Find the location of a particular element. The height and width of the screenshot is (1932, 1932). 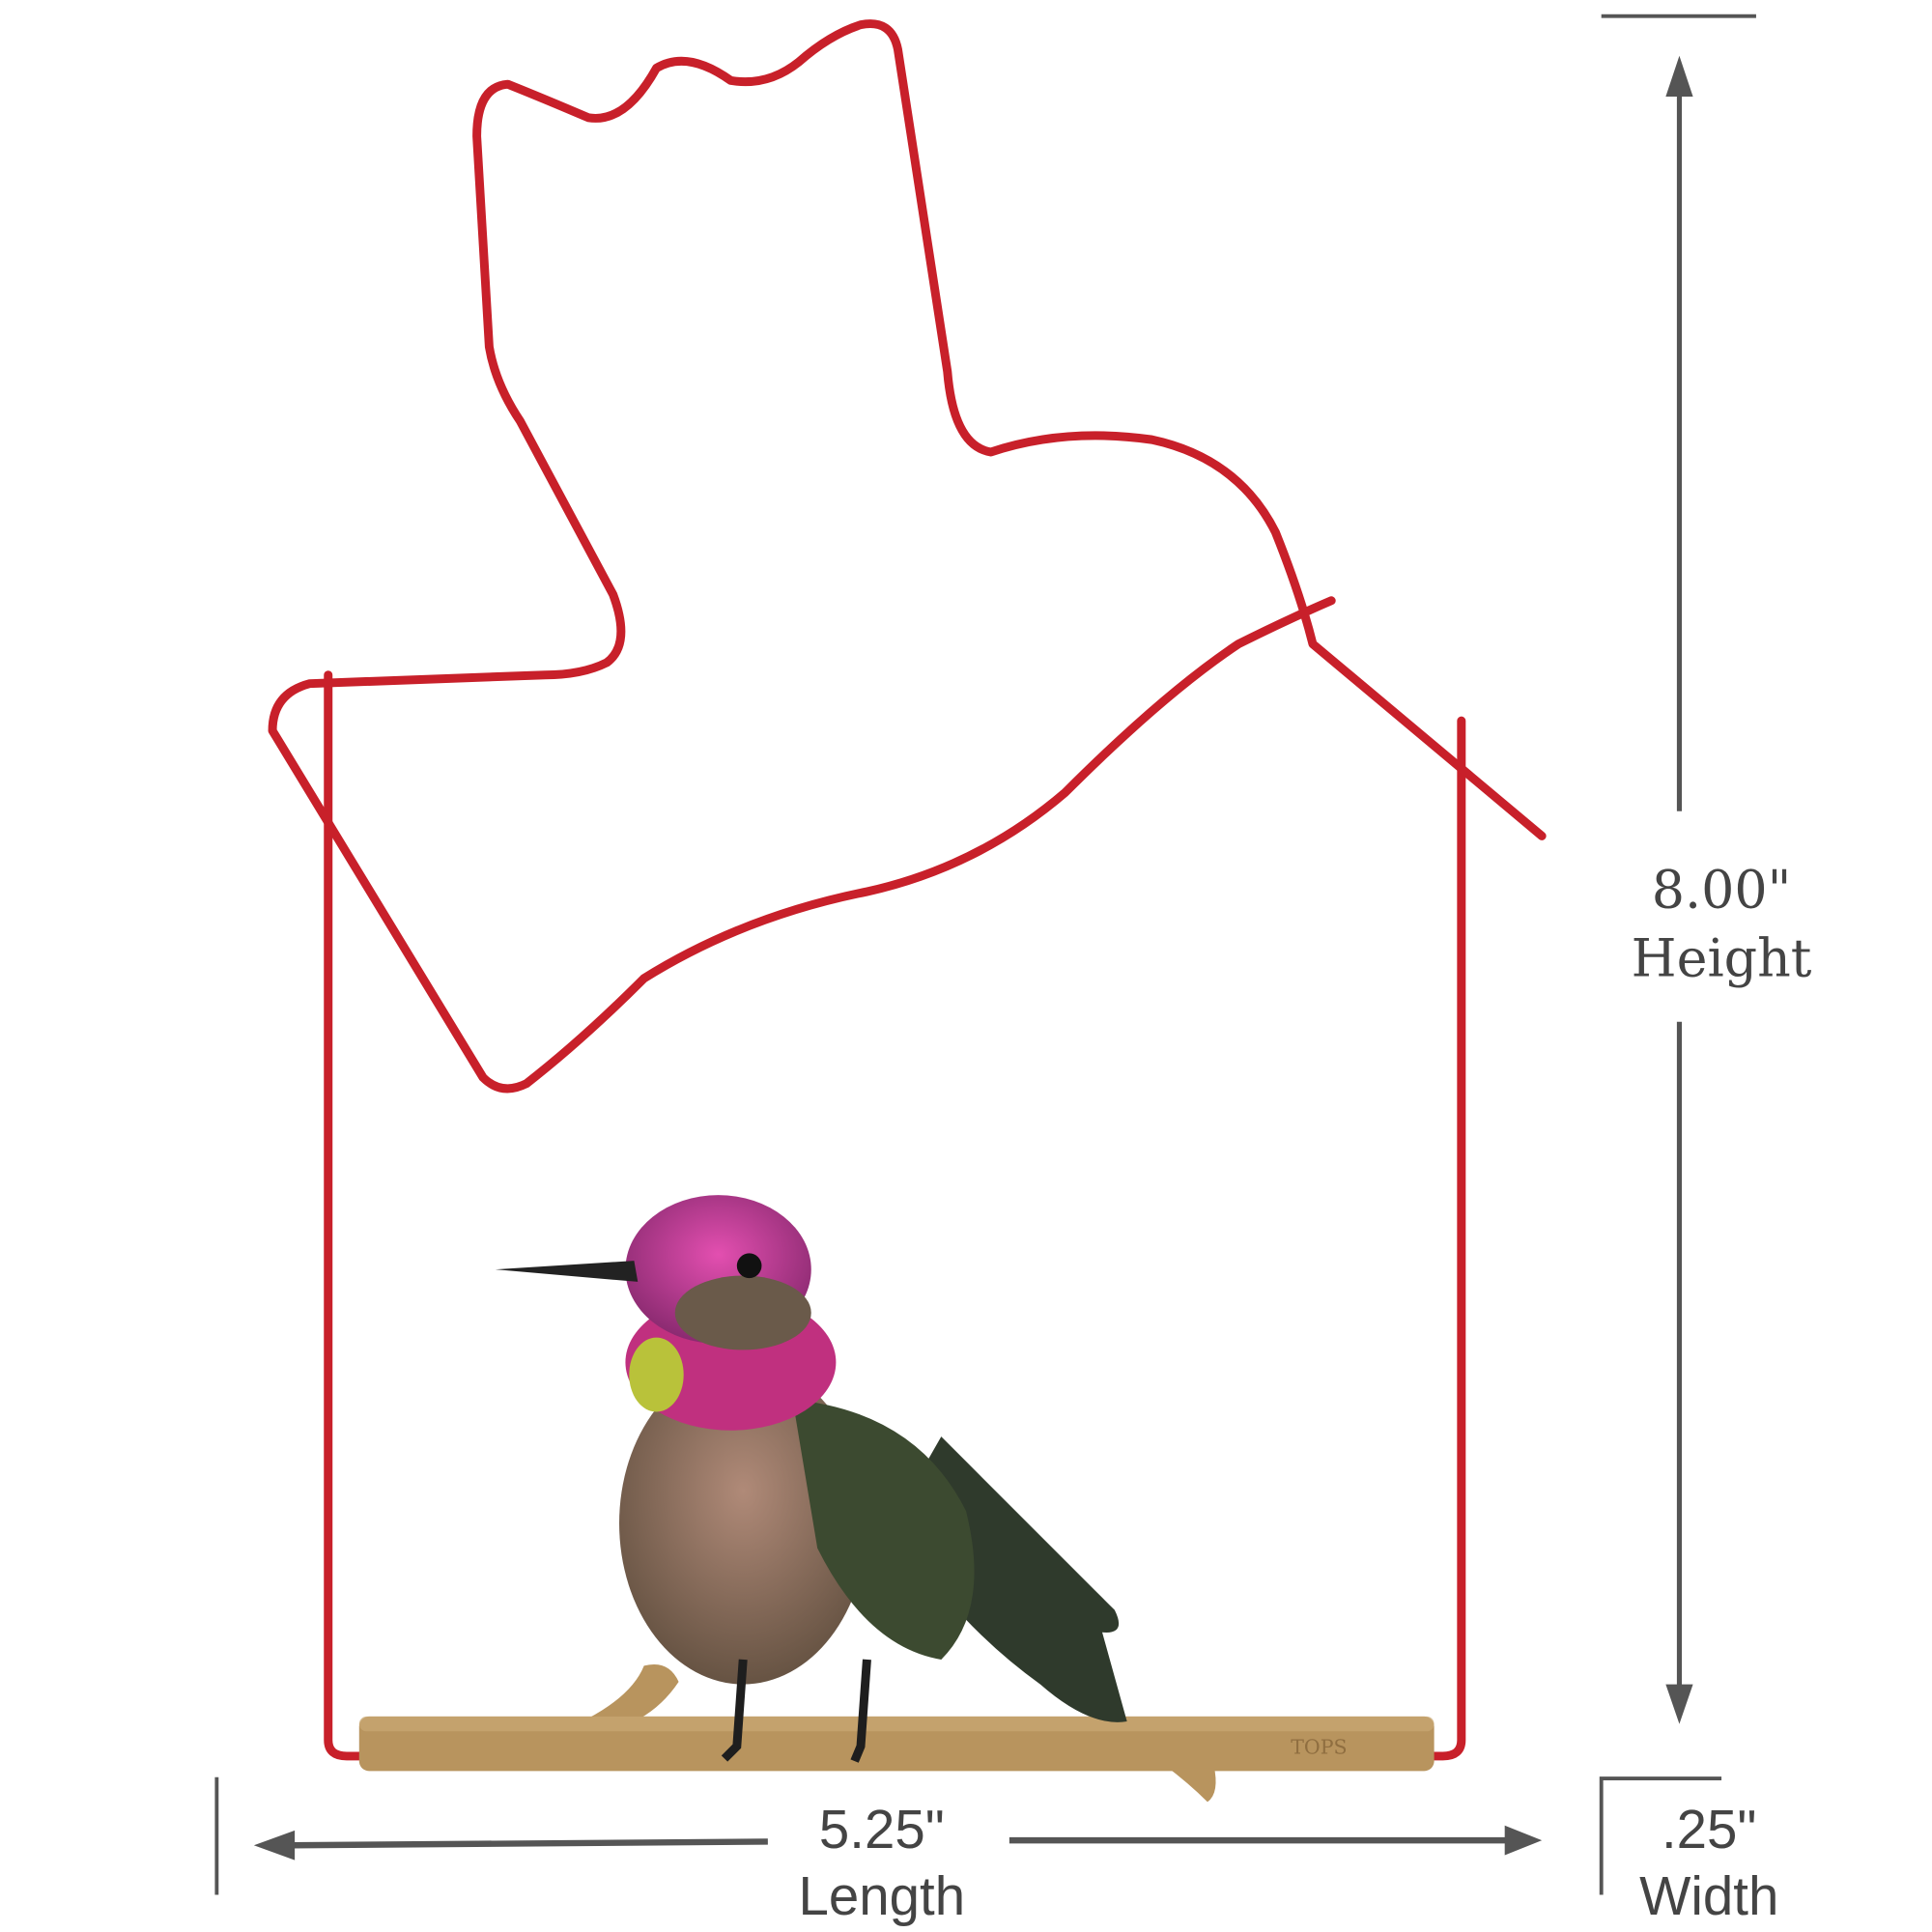

length-dimension is located at coordinates (878, 1835).